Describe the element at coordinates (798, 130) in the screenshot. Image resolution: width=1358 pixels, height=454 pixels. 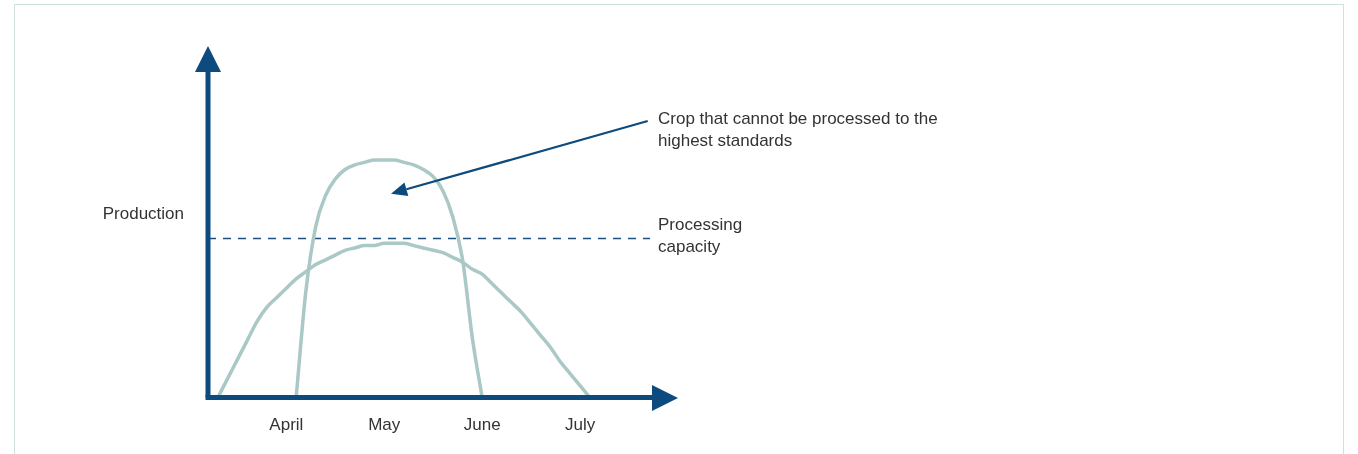
I see `text: Crop that cannot be processed to the highest standards` at that location.